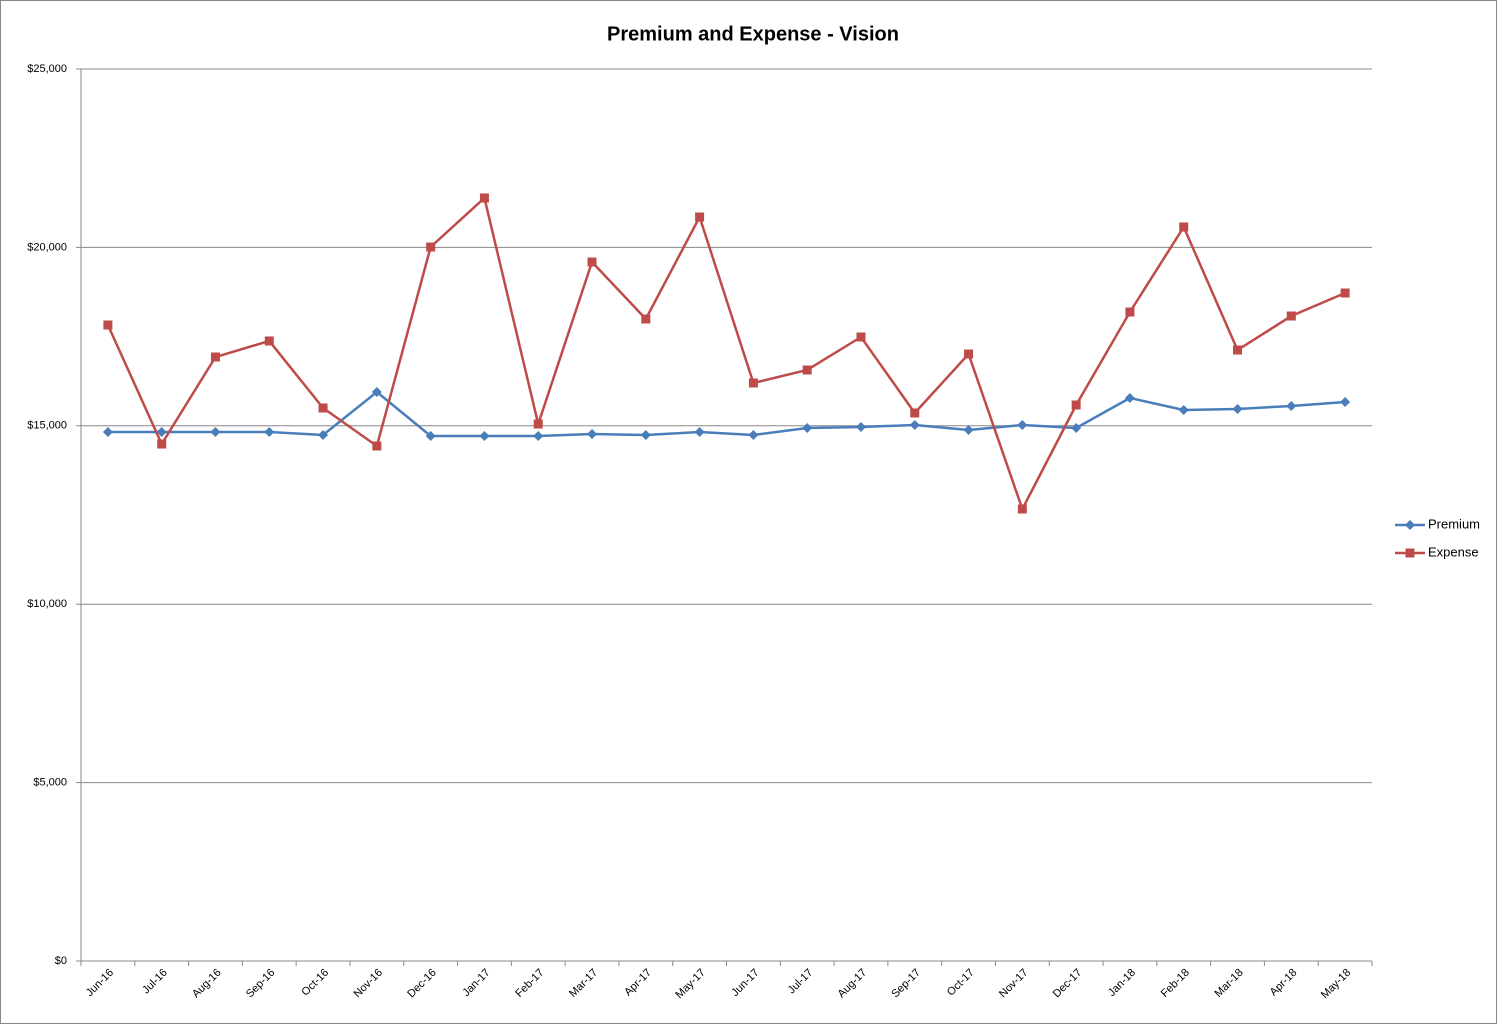  Describe the element at coordinates (61, 961) in the screenshot. I see `y-tick-label: $0` at that location.